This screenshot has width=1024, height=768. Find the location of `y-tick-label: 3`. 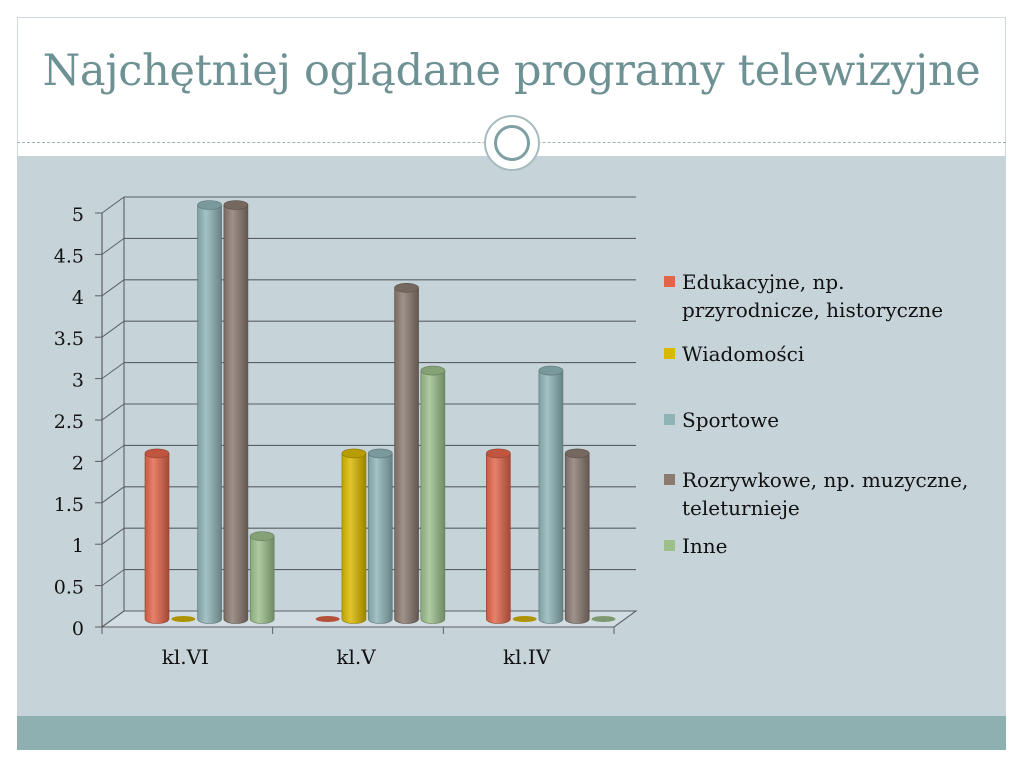

y-tick-label: 3 is located at coordinates (78, 381).